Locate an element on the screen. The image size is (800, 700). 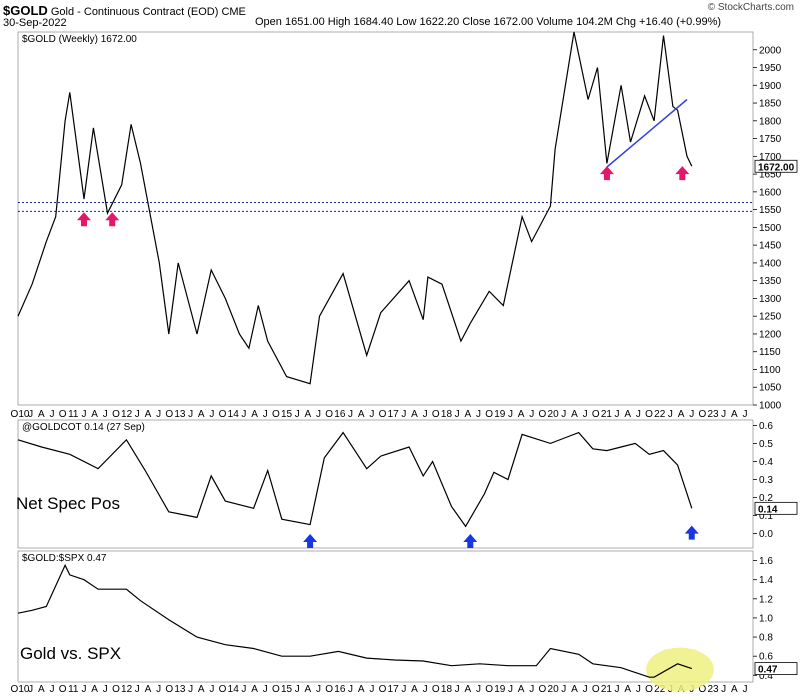
y-tick-label: 0.1 is located at coordinates (766, 516).